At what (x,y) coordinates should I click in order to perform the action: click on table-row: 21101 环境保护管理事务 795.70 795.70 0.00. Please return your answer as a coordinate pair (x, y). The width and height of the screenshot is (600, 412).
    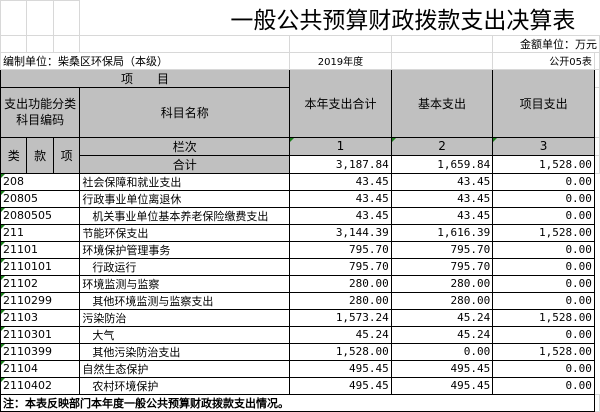
    Looking at the image, I should click on (300, 249).